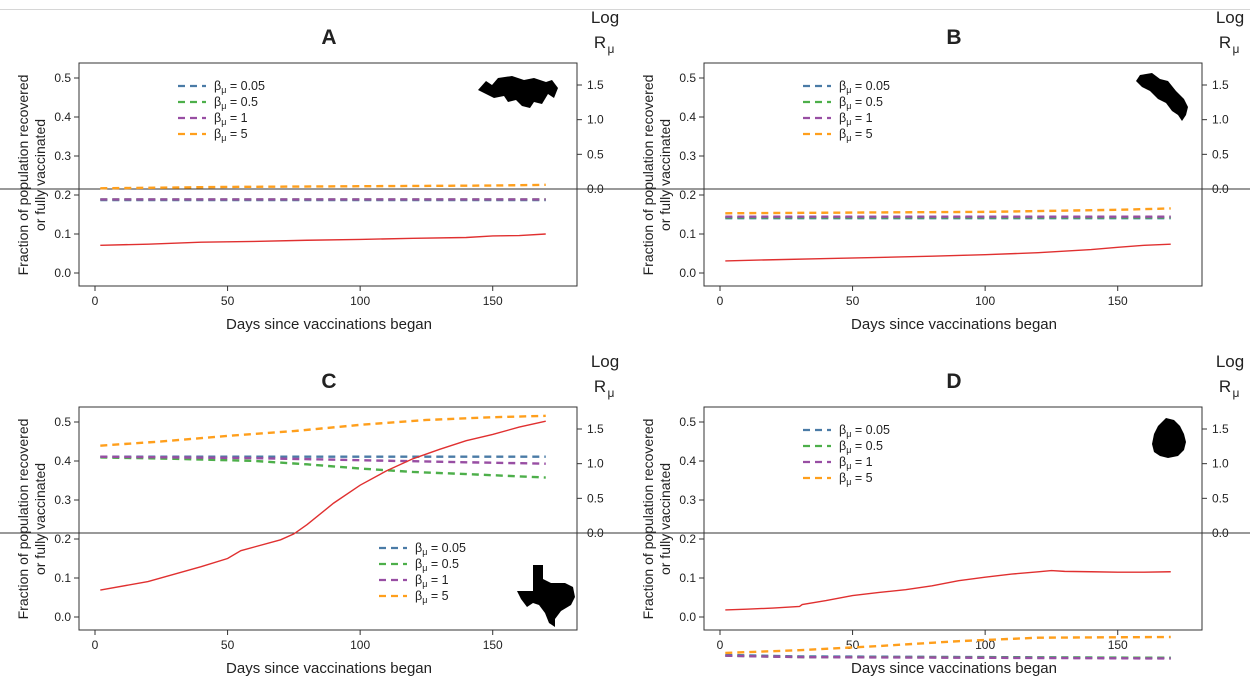 Image resolution: width=1250 pixels, height=688 pixels. Describe the element at coordinates (518, 92) in the screenshot. I see `panama-map-icon` at that location.